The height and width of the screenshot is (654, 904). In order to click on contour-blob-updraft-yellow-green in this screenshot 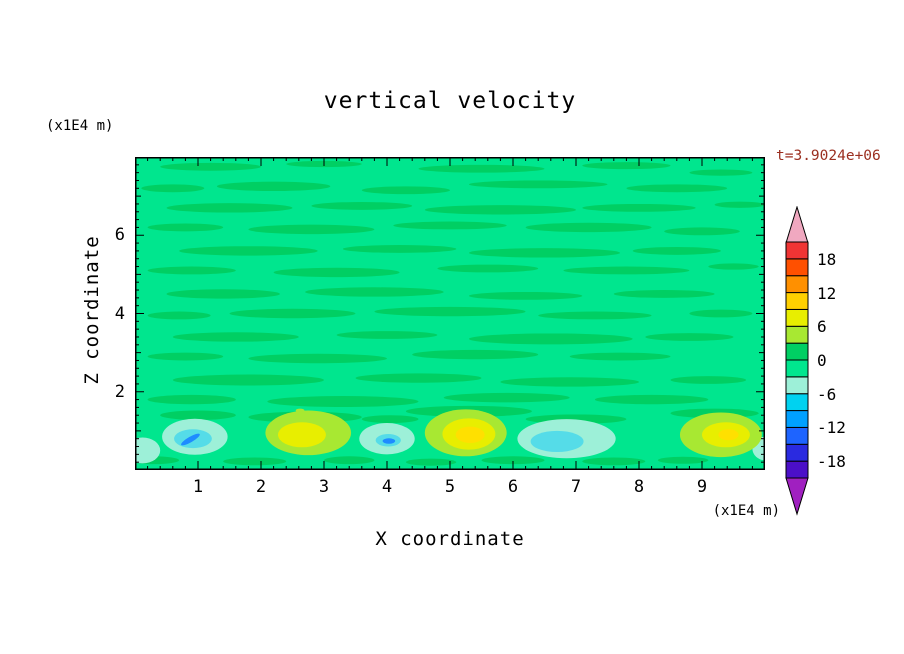, I will do `click(300, 410)`.